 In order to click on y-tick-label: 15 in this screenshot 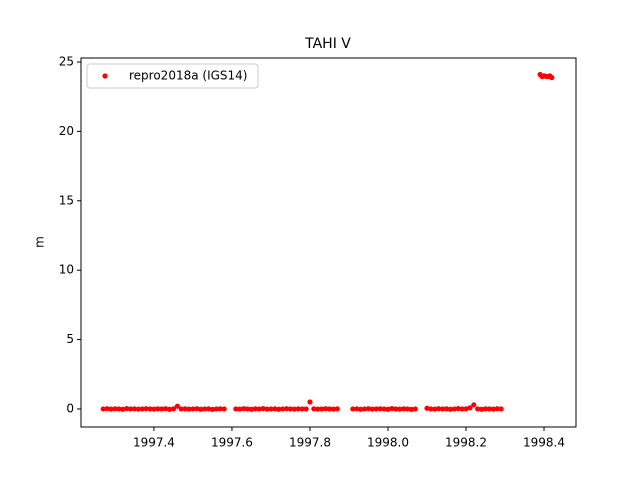, I will do `click(66, 200)`.